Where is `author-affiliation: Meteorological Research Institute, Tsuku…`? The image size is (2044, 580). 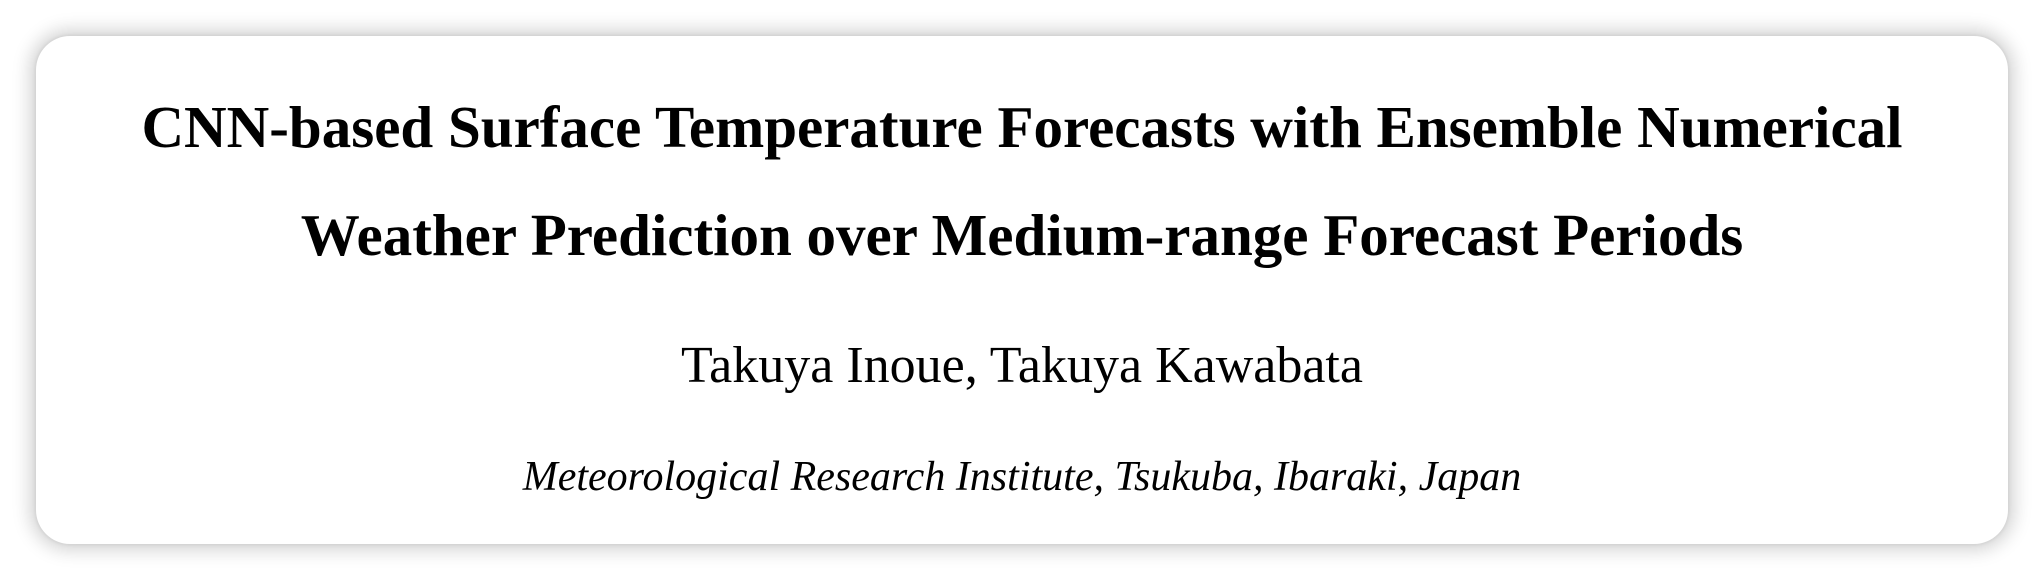 author-affiliation: Meteorological Research Institute, Tsuku… is located at coordinates (1022, 477).